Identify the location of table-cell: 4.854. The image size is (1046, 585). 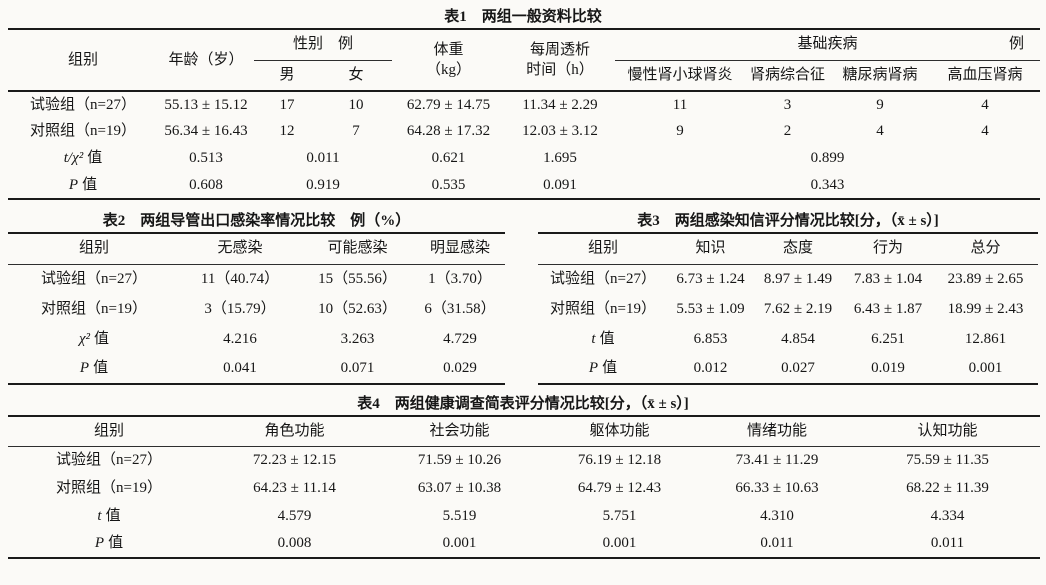
(798, 338).